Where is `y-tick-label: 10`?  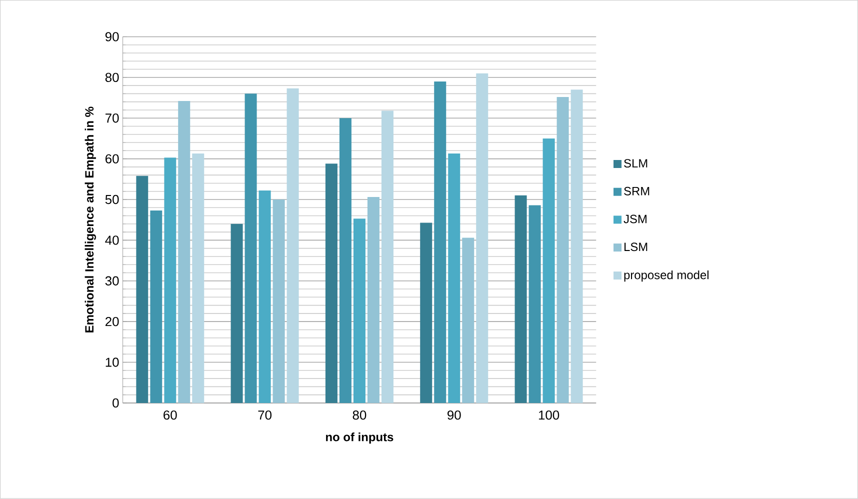 y-tick-label: 10 is located at coordinates (112, 362).